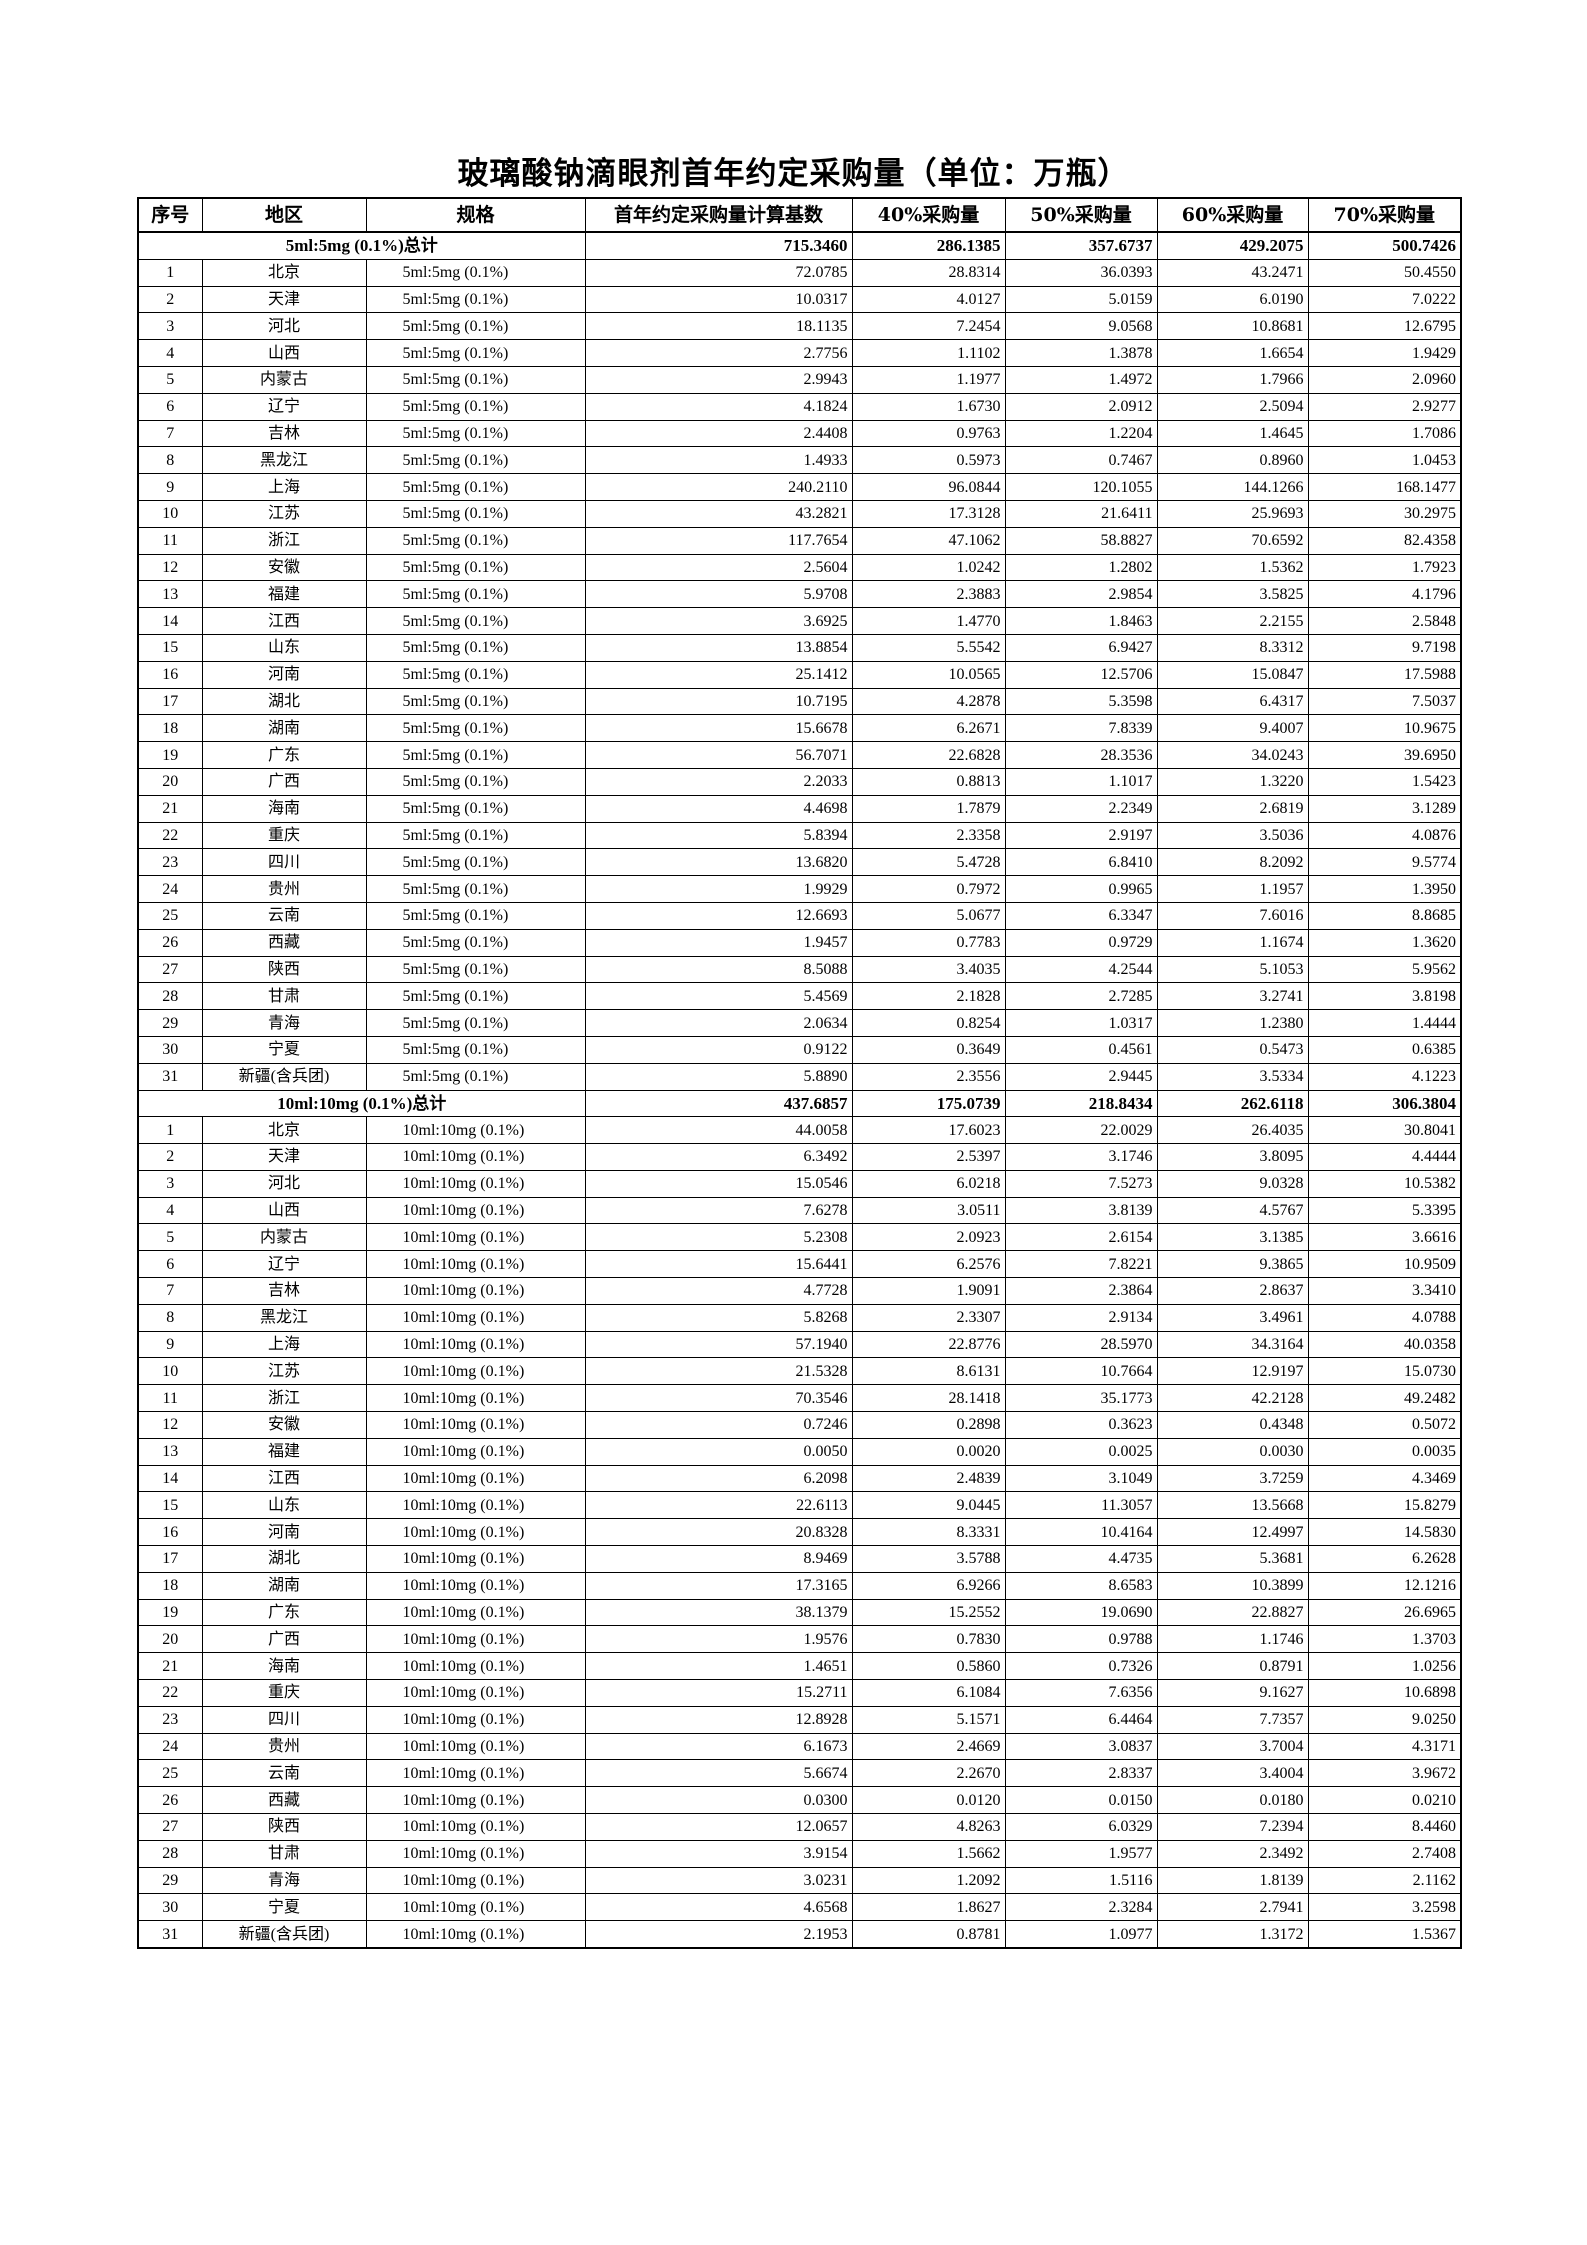 The width and height of the screenshot is (1587, 2245). What do you see at coordinates (1232, 1746) in the screenshot?
I see `qty-60pct: 3.7004` at bounding box center [1232, 1746].